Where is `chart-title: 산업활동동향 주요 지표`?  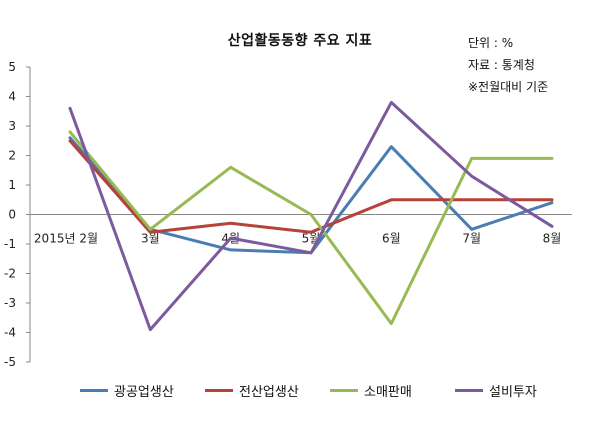
chart-title: 산업활동동향 주요 지표 is located at coordinates (300, 41).